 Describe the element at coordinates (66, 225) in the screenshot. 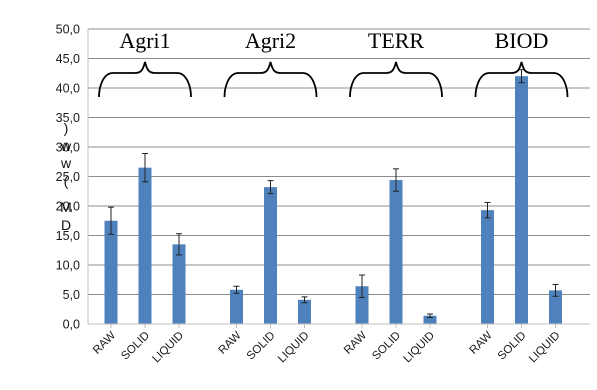

I see `y-label-char: D` at that location.